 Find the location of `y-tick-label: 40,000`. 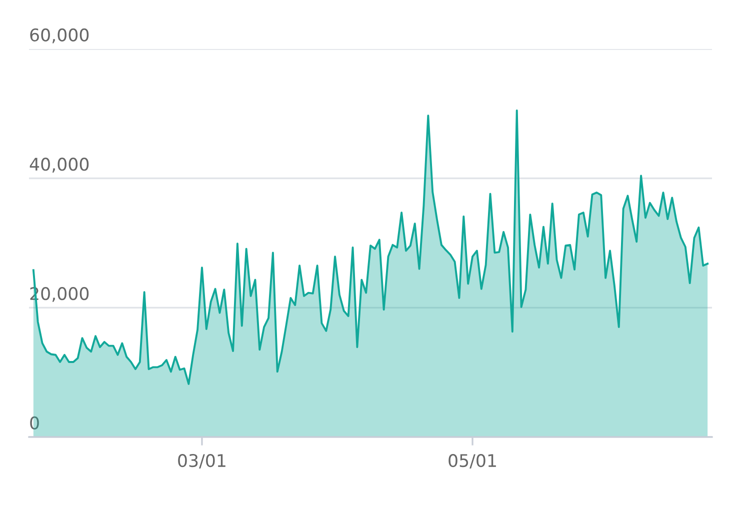

y-tick-label: 40,000 is located at coordinates (59, 165).